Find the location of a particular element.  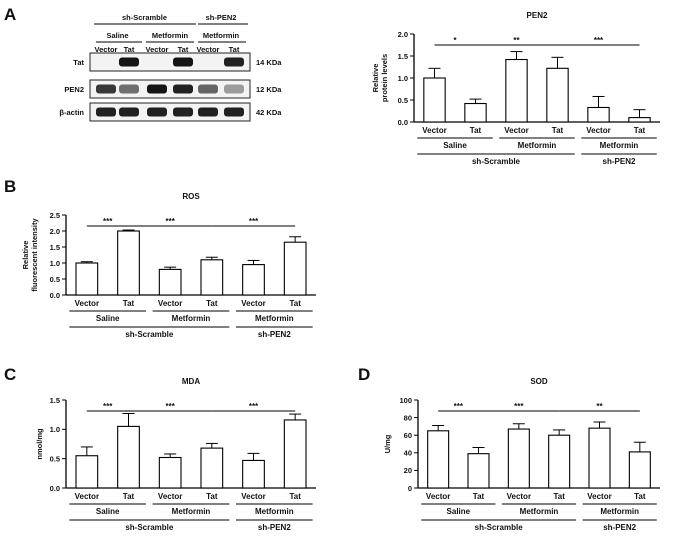

panel-letter-d: D is located at coordinates (364, 374).